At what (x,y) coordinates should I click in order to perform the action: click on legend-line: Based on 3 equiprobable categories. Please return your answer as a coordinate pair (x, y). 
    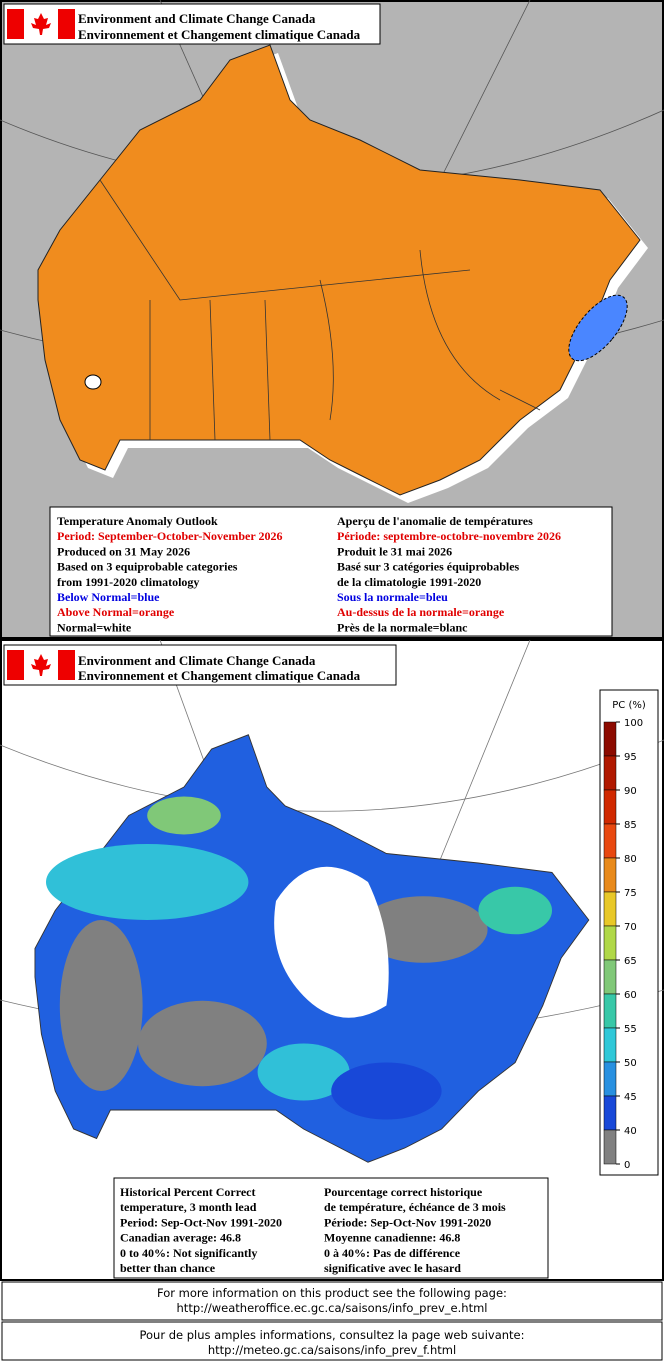
    Looking at the image, I should click on (147, 567).